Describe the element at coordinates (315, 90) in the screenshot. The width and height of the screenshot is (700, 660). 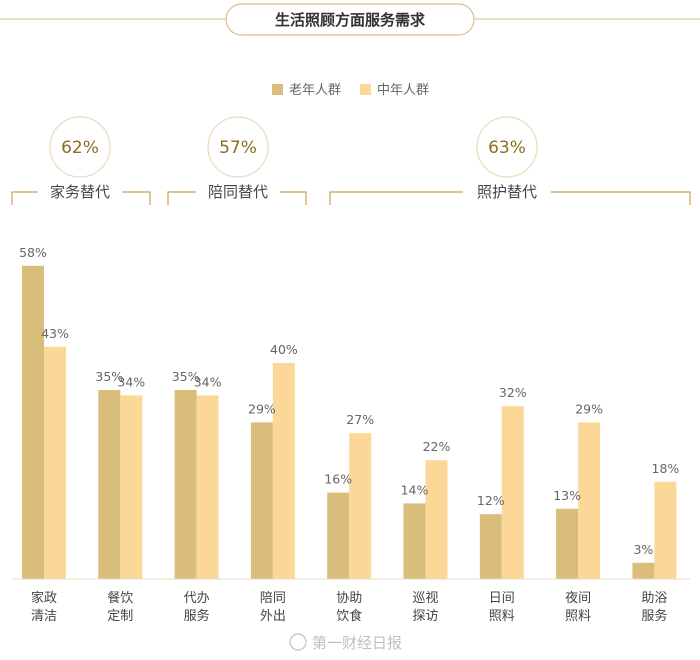
I see `legend-label-elder: 老年人群` at that location.